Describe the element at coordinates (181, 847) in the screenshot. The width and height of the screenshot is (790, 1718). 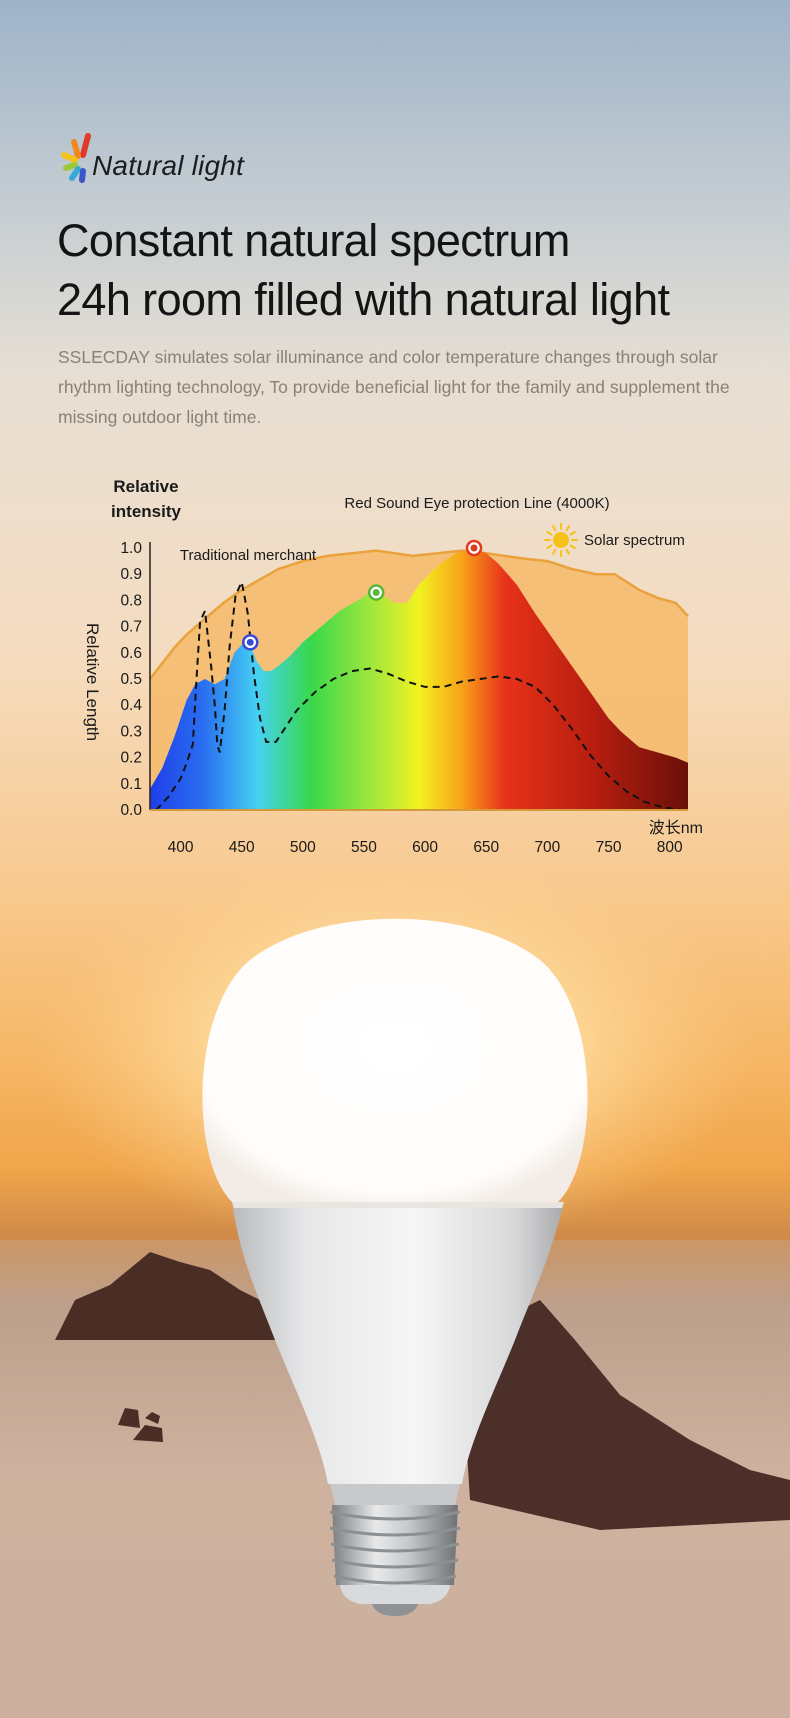
I see `x-tick-label: 400` at that location.